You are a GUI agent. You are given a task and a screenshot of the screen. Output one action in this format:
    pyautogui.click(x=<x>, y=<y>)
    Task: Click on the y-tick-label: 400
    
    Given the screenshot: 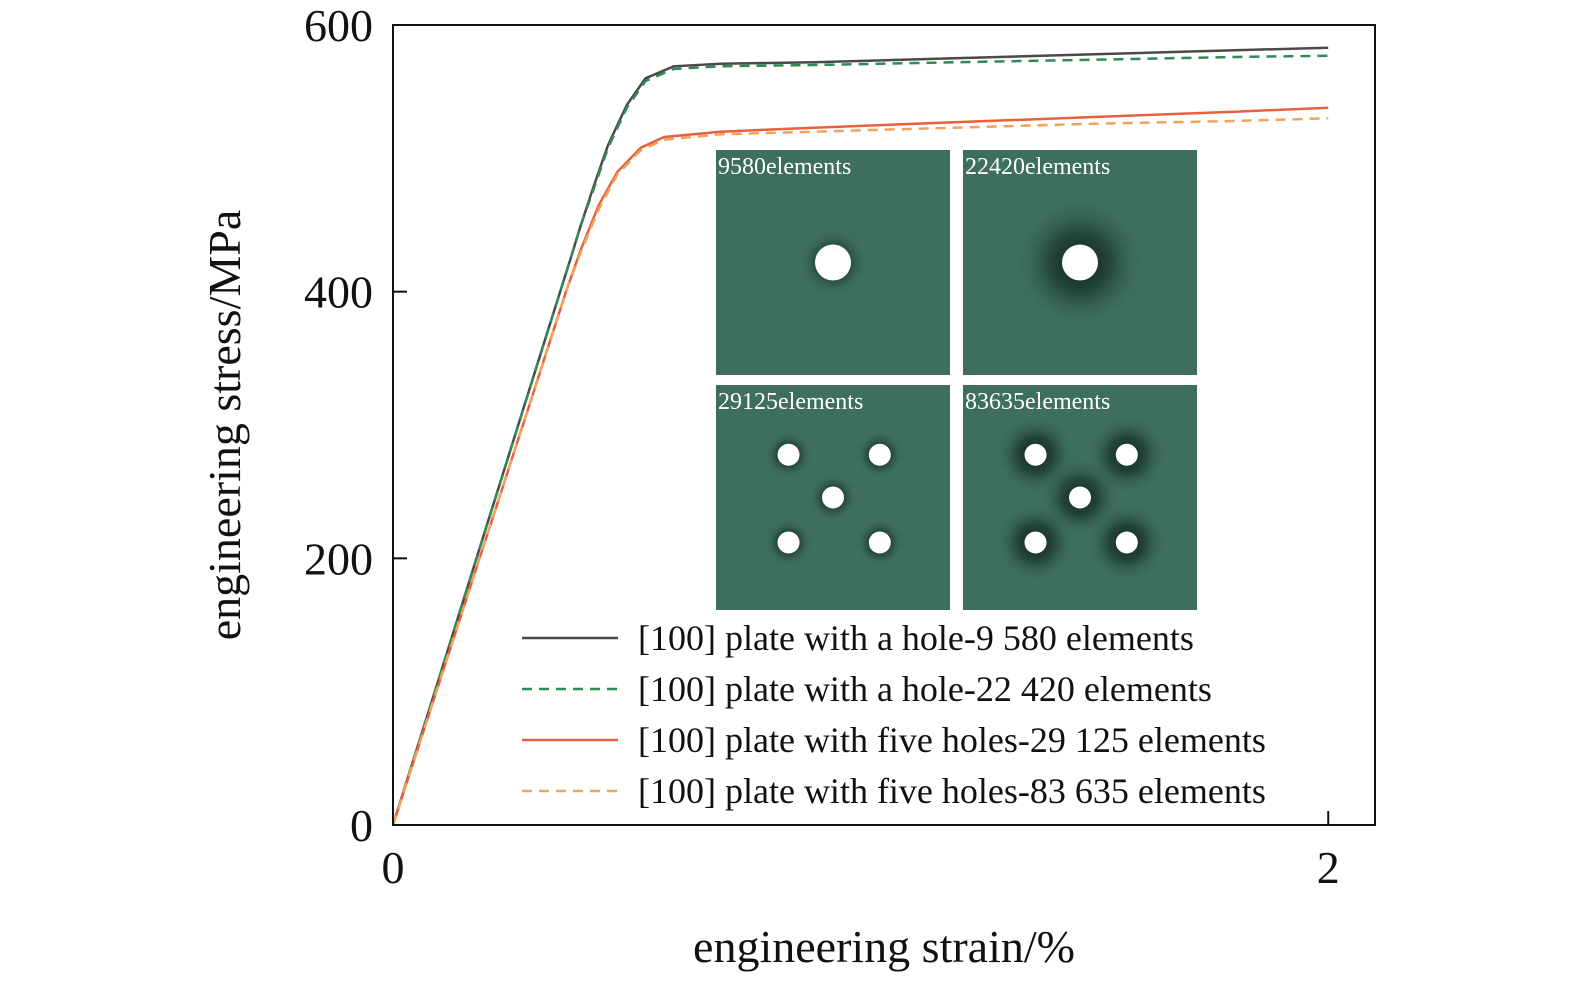 What is the action you would take?
    pyautogui.click(x=338, y=292)
    